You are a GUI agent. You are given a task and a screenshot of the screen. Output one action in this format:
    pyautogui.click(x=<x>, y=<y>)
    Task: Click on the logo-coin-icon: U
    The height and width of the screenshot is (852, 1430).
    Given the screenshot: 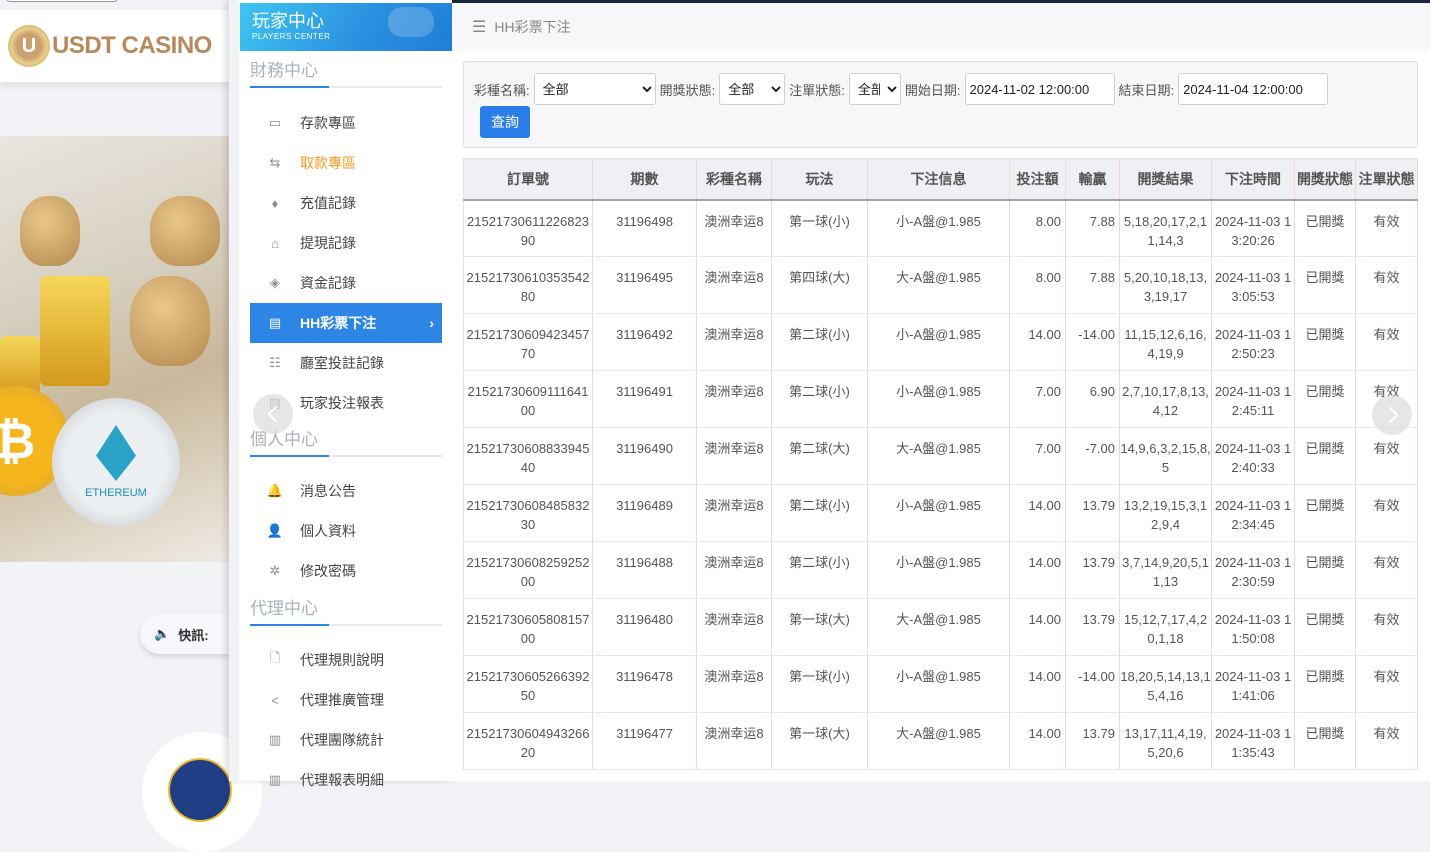 What is the action you would take?
    pyautogui.click(x=29, y=46)
    